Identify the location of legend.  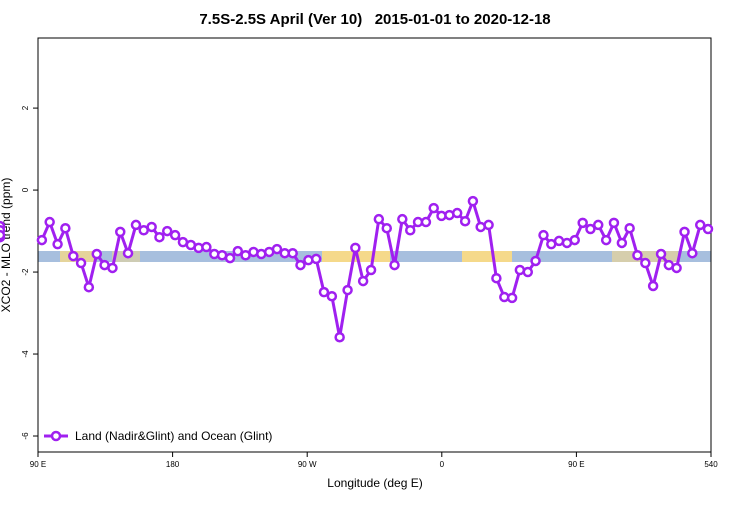
(160, 436).